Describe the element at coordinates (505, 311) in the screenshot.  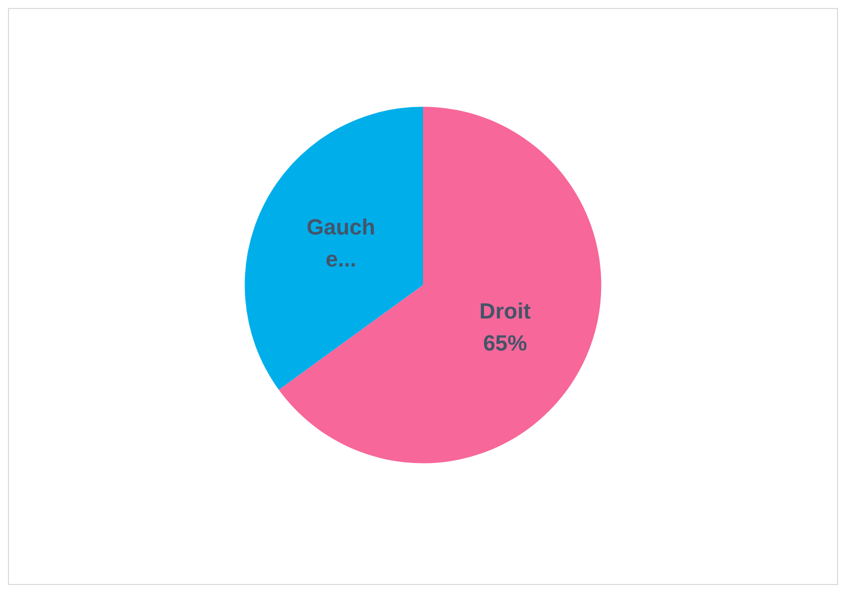
I see `slice-label: Droit` at that location.